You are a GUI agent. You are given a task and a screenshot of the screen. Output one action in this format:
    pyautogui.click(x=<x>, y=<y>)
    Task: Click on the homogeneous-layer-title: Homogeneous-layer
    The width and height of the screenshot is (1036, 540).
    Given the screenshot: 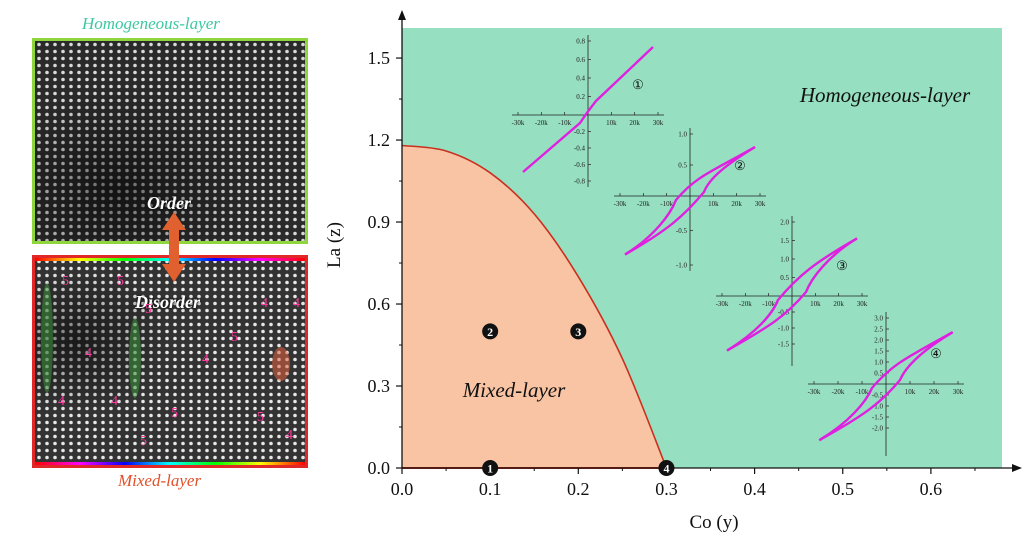 What is the action you would take?
    pyautogui.click(x=151, y=23)
    